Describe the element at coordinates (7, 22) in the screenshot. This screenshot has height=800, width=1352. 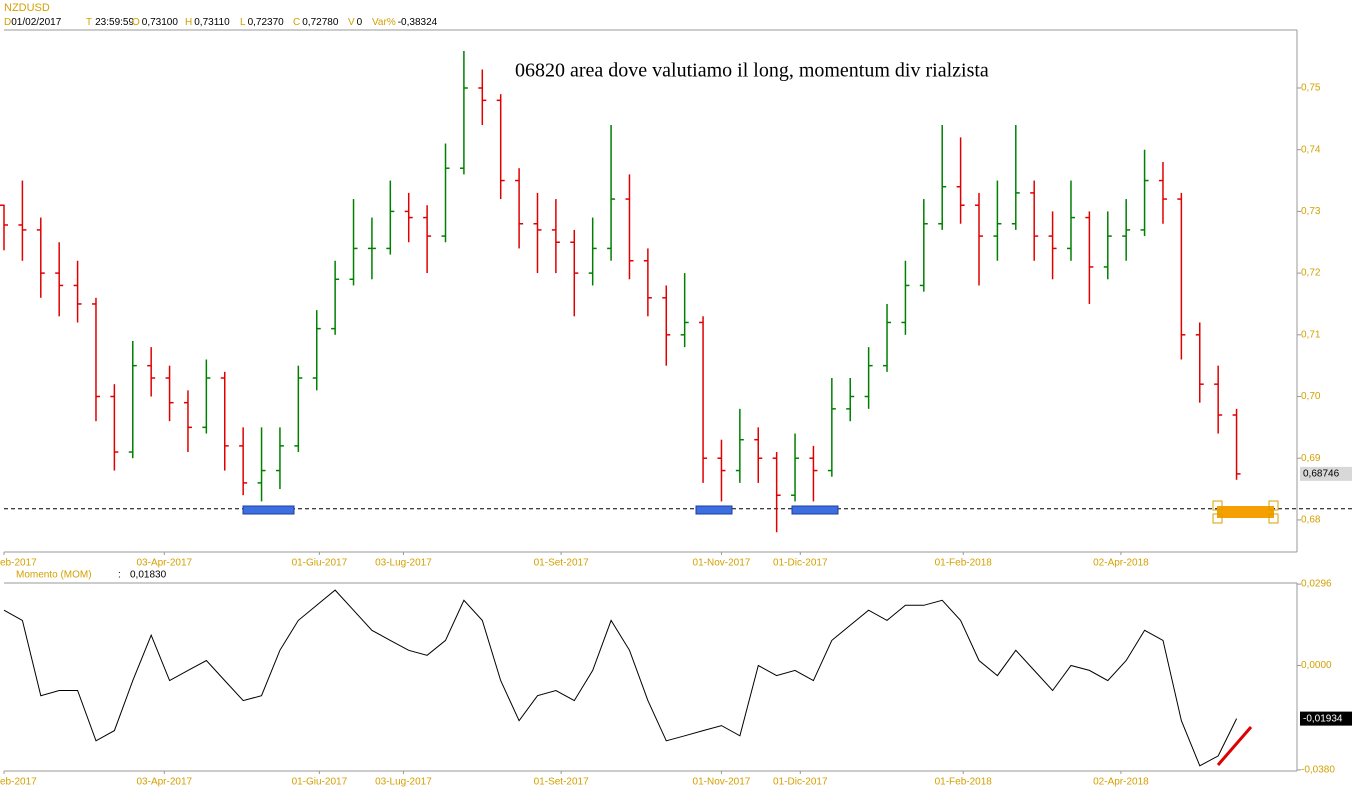
I see `key: D` at that location.